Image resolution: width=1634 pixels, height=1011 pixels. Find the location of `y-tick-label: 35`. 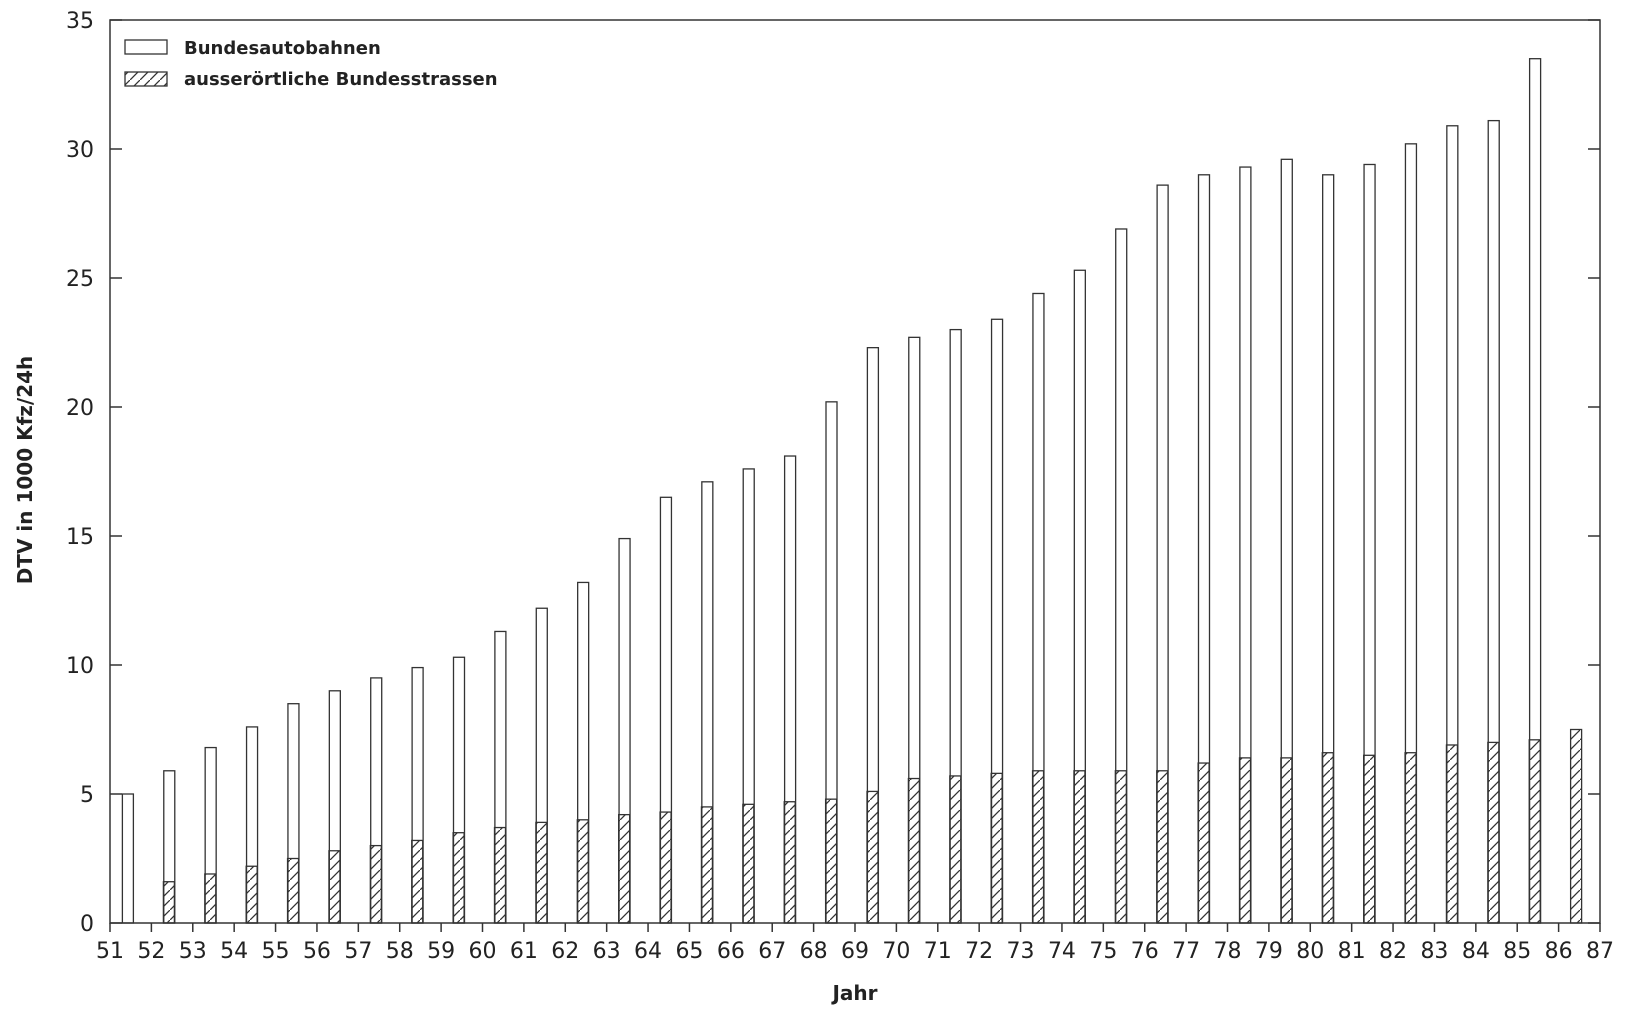

y-tick-label: 35 is located at coordinates (80, 21).